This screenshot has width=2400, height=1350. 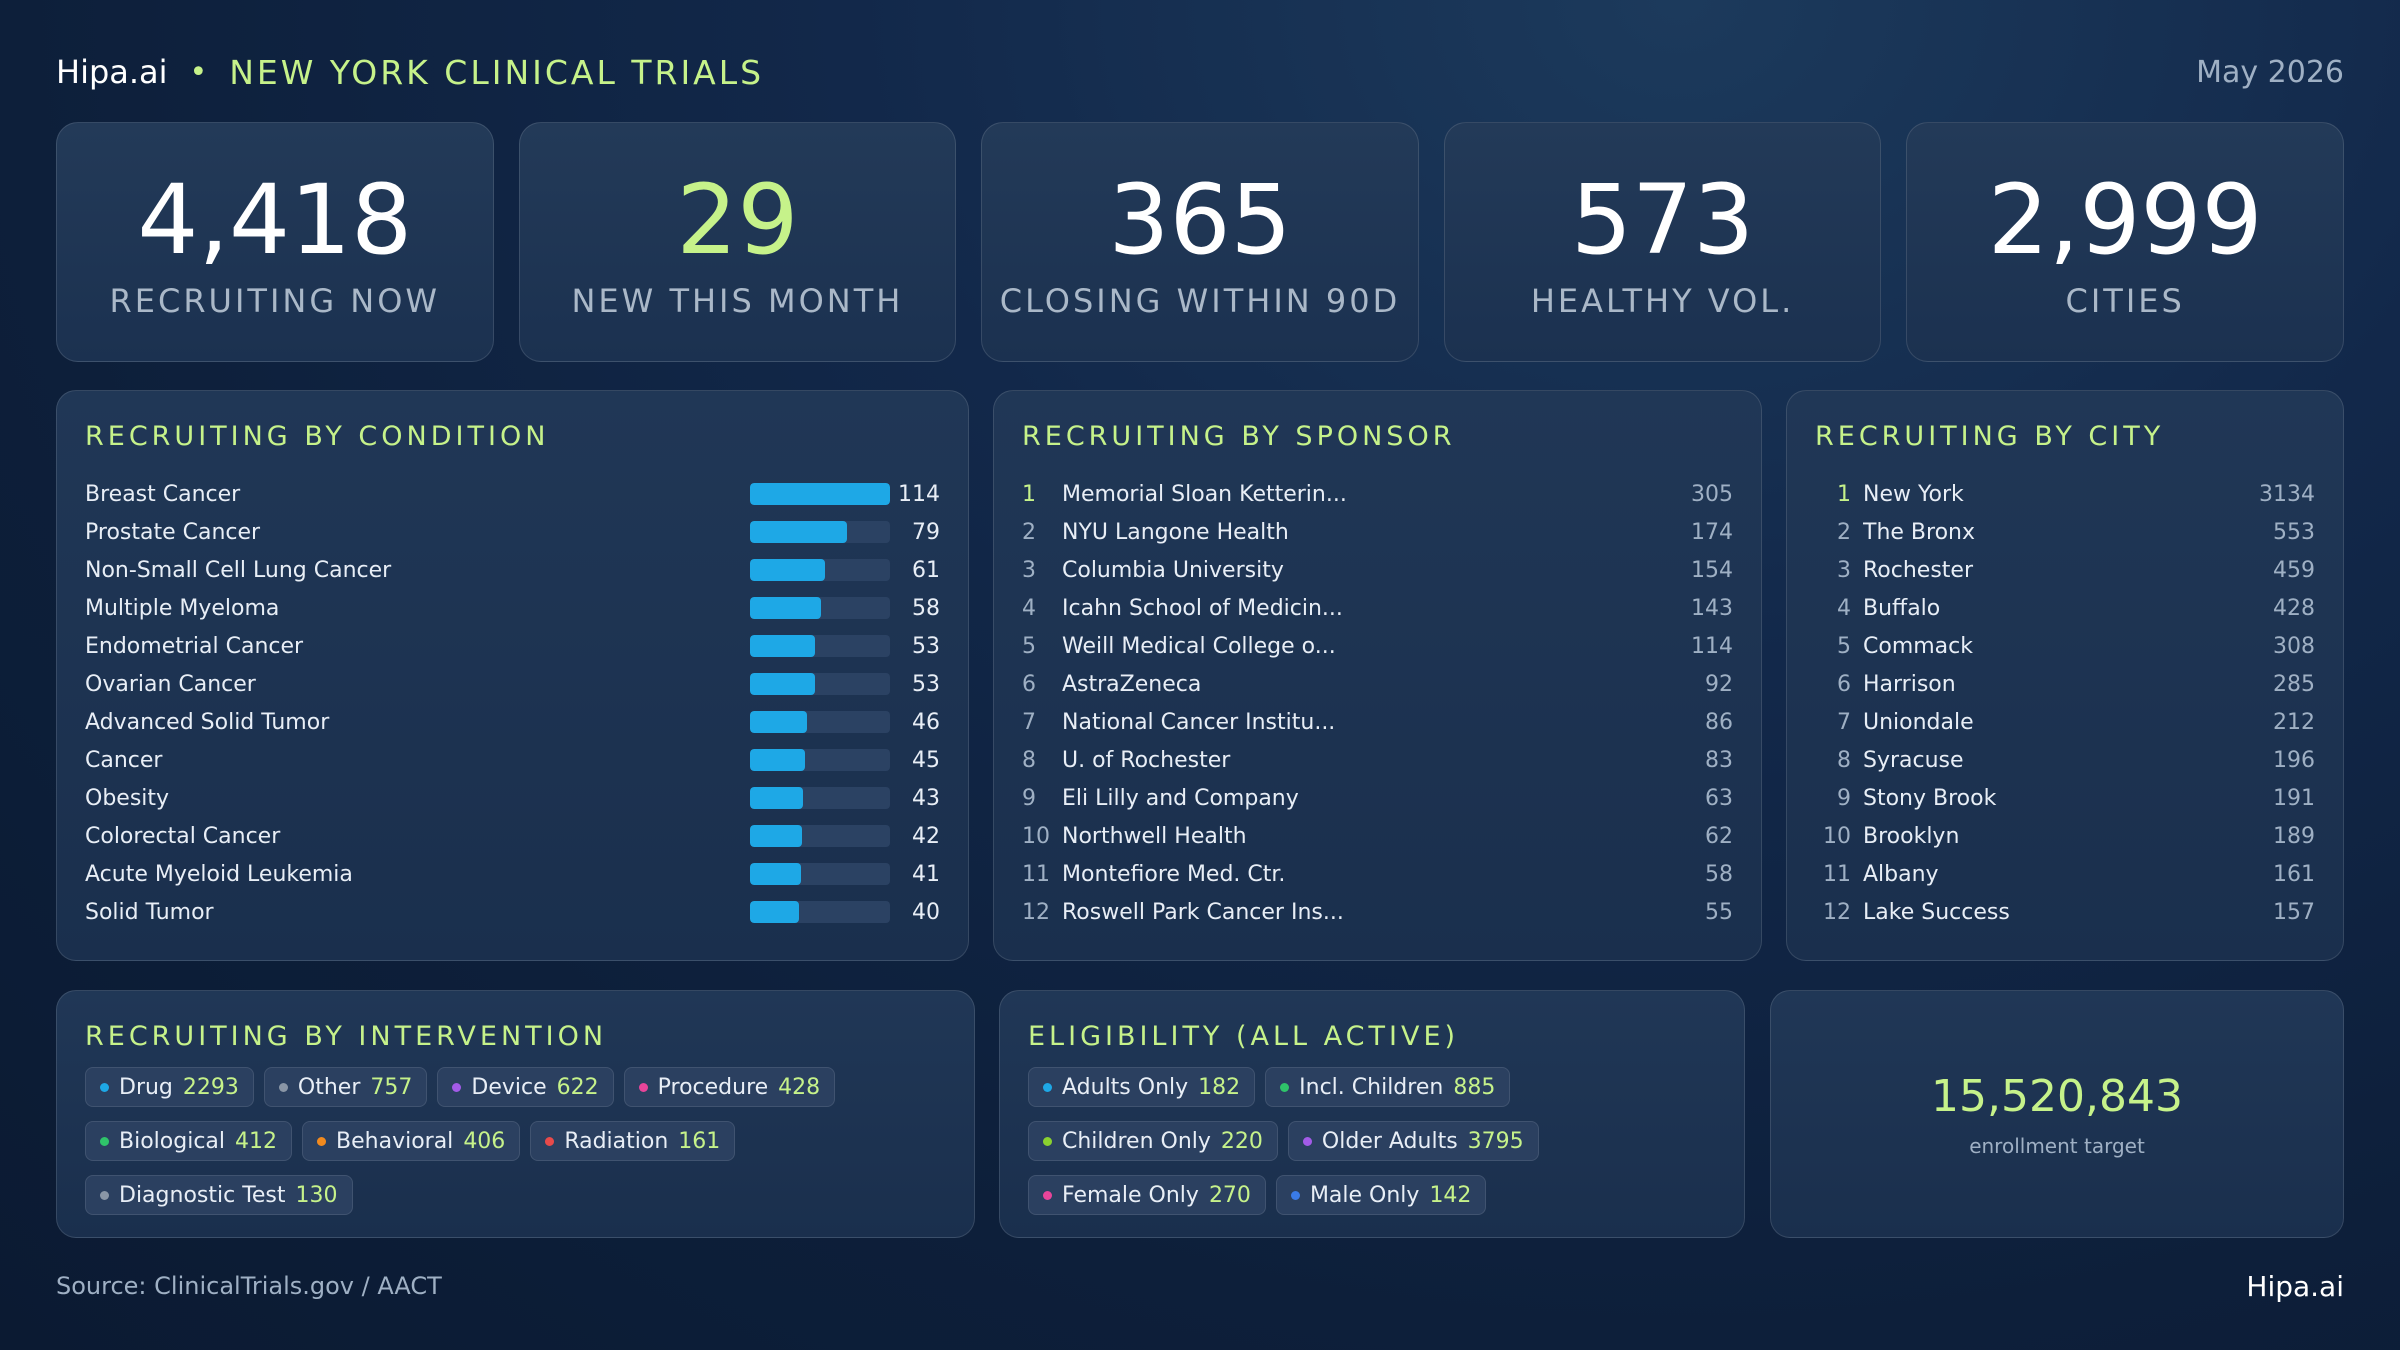 What do you see at coordinates (2057, 1145) in the screenshot?
I see `enrollment-label: enrollment target` at bounding box center [2057, 1145].